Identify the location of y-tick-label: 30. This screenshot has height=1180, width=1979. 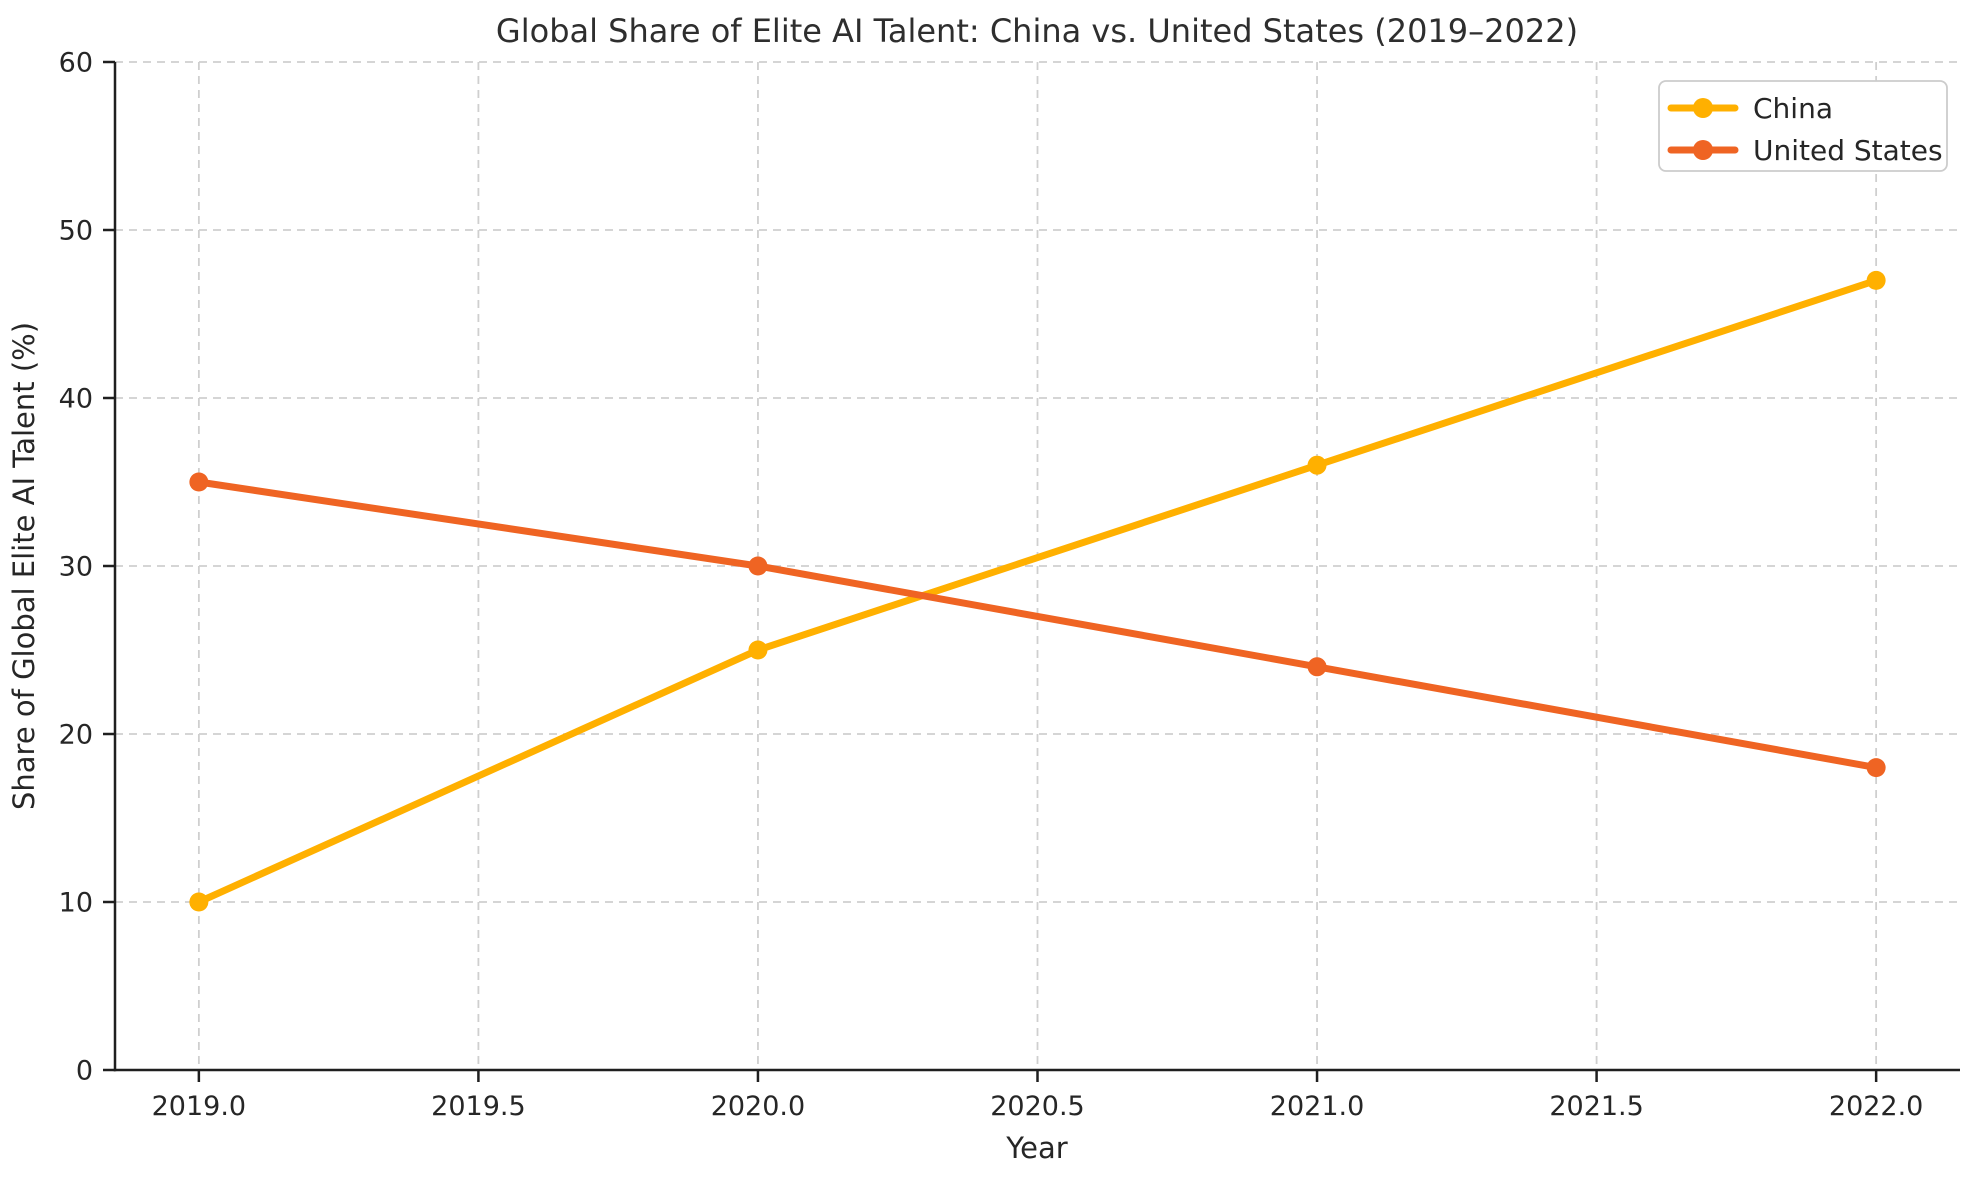
(76, 567).